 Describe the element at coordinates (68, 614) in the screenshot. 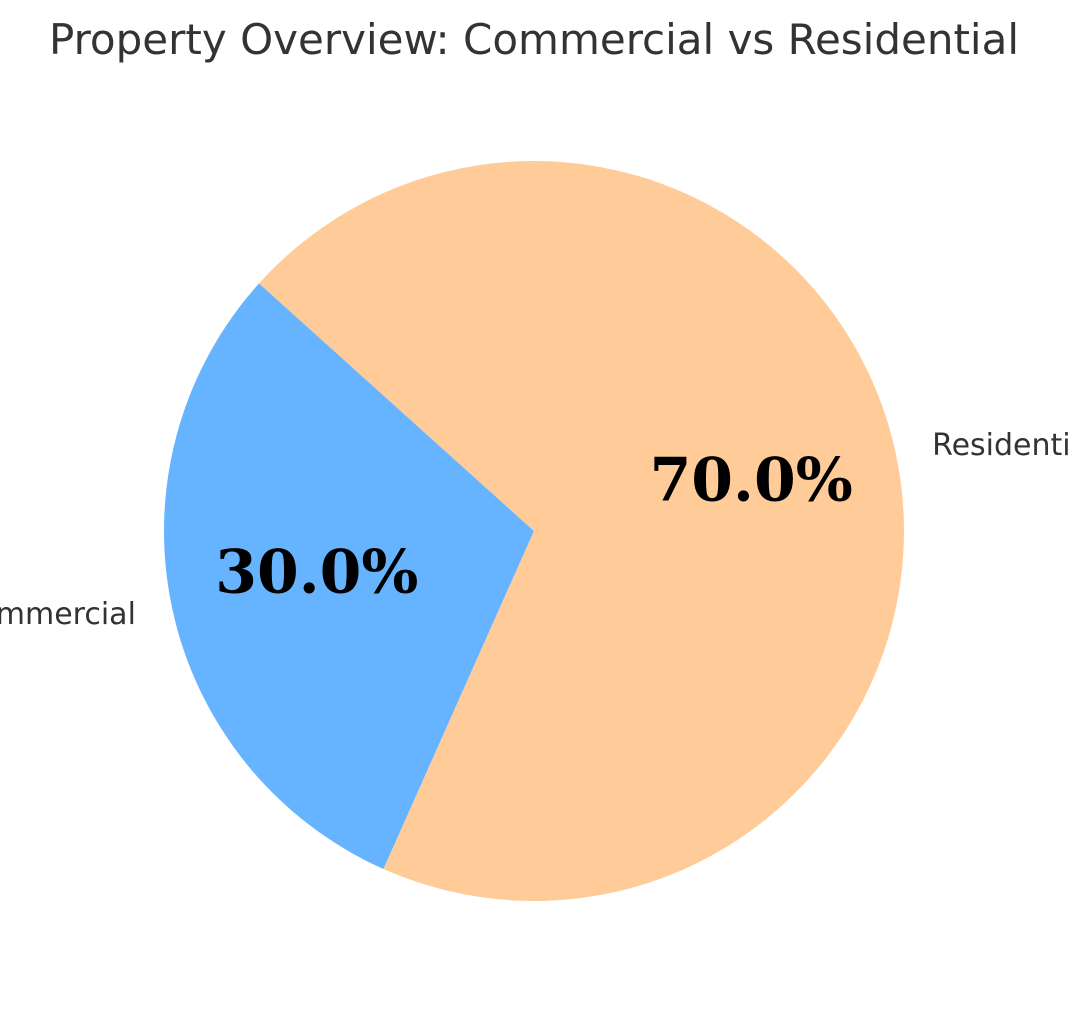

I see `slice-label-commercial: Commercial` at that location.